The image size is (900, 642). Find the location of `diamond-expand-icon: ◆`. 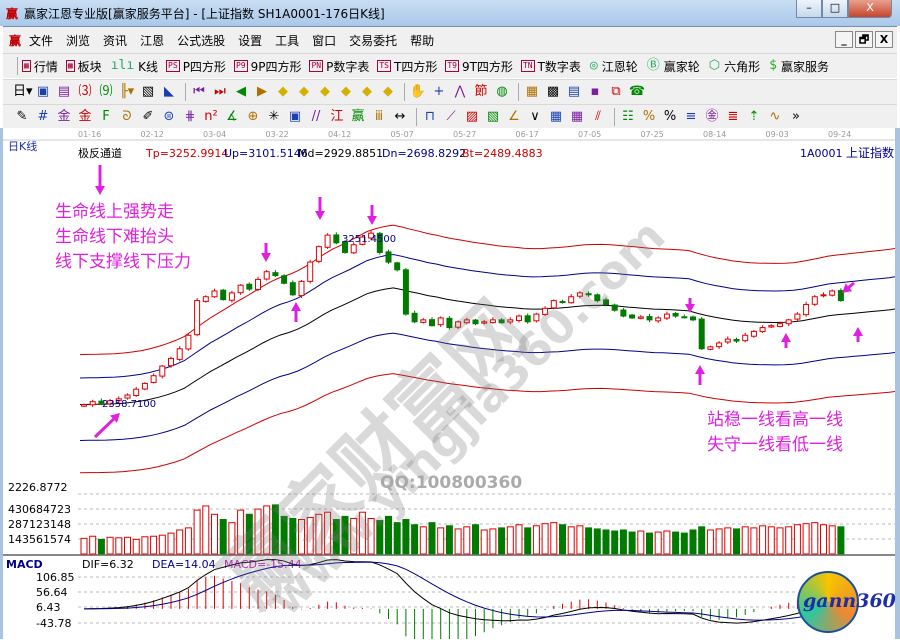

diamond-expand-icon: ◆ is located at coordinates (325, 91).